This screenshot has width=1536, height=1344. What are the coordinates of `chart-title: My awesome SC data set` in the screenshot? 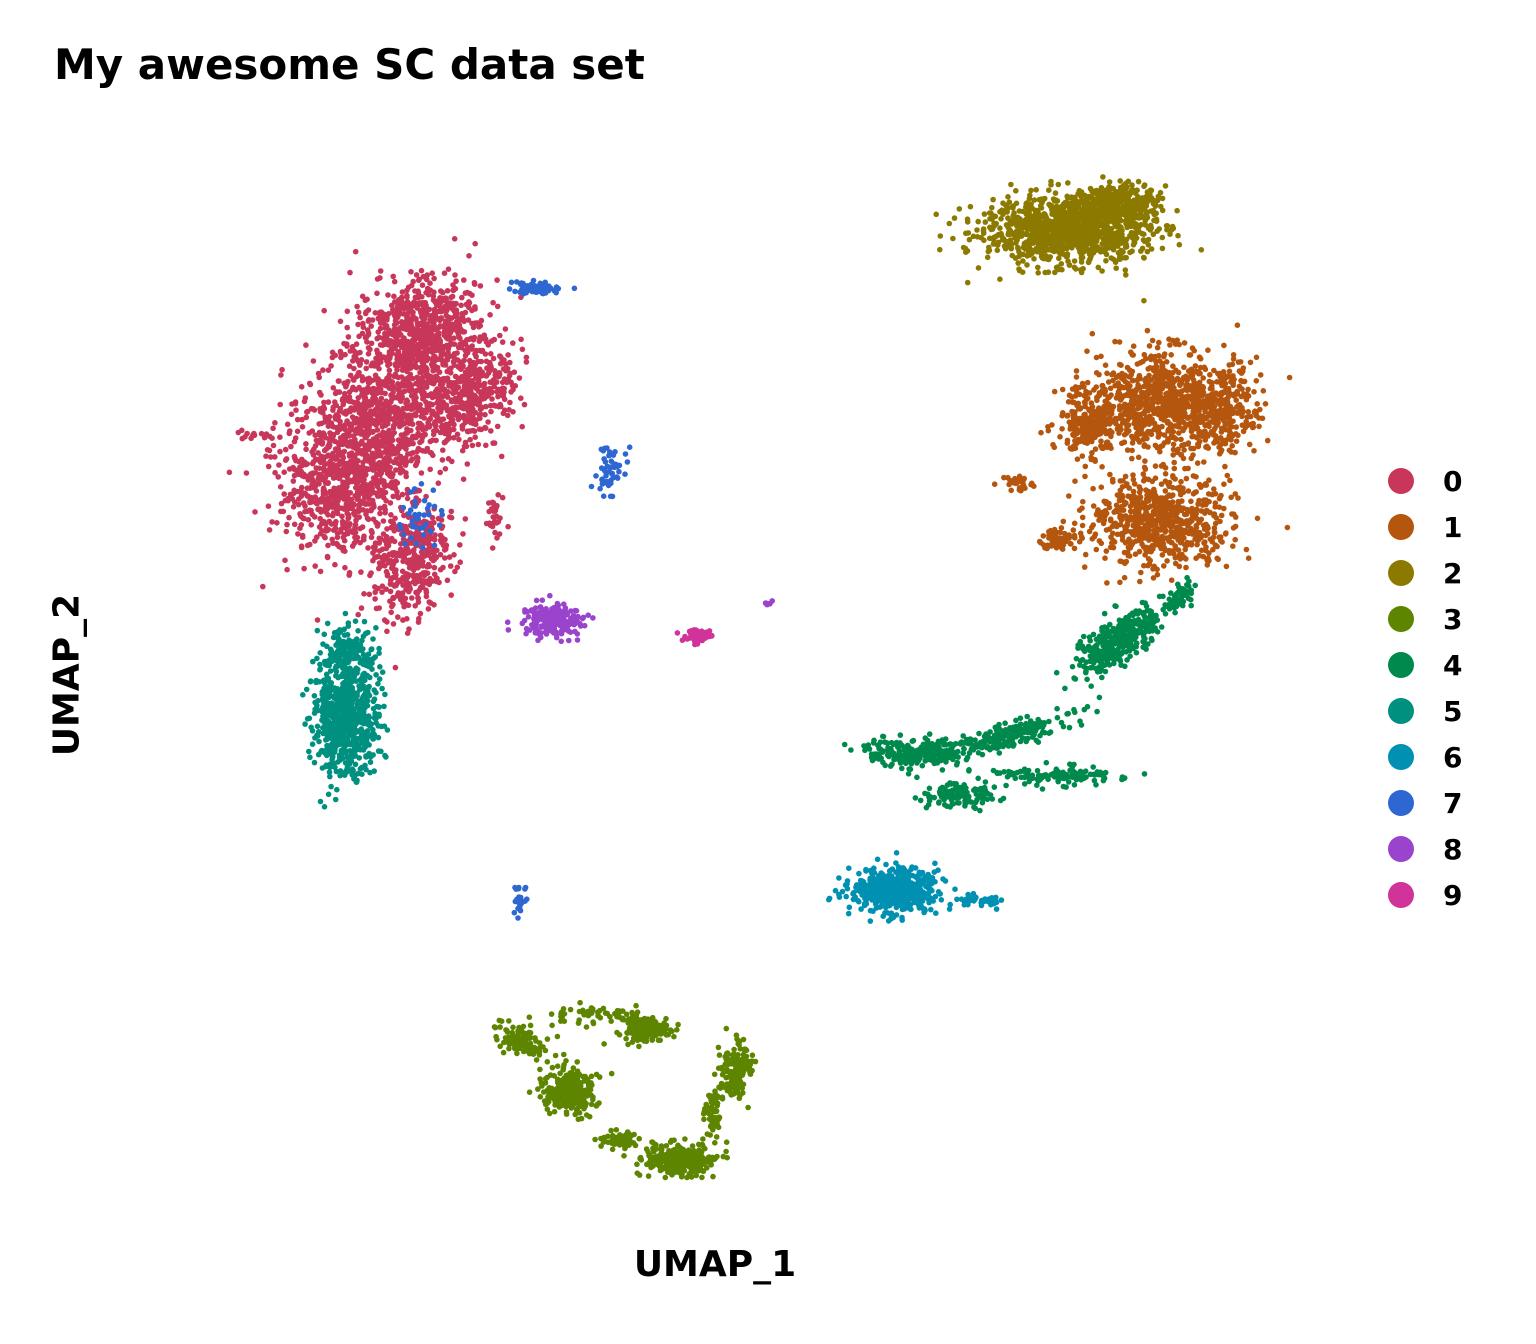 It's located at (349, 64).